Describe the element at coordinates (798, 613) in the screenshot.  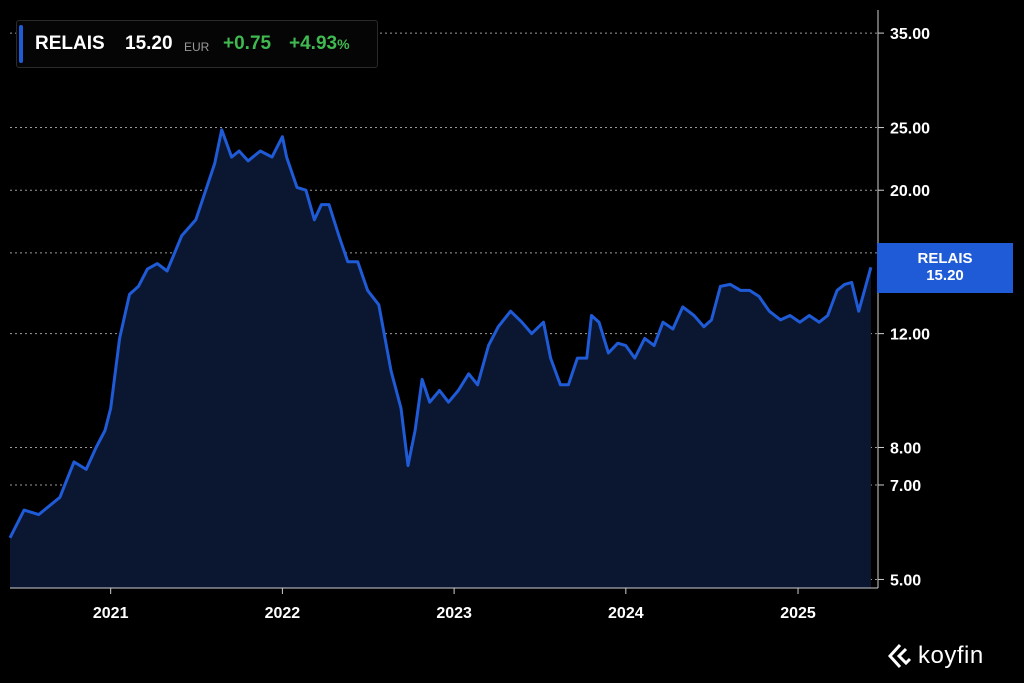
I see `x-tick-label: 2025` at that location.